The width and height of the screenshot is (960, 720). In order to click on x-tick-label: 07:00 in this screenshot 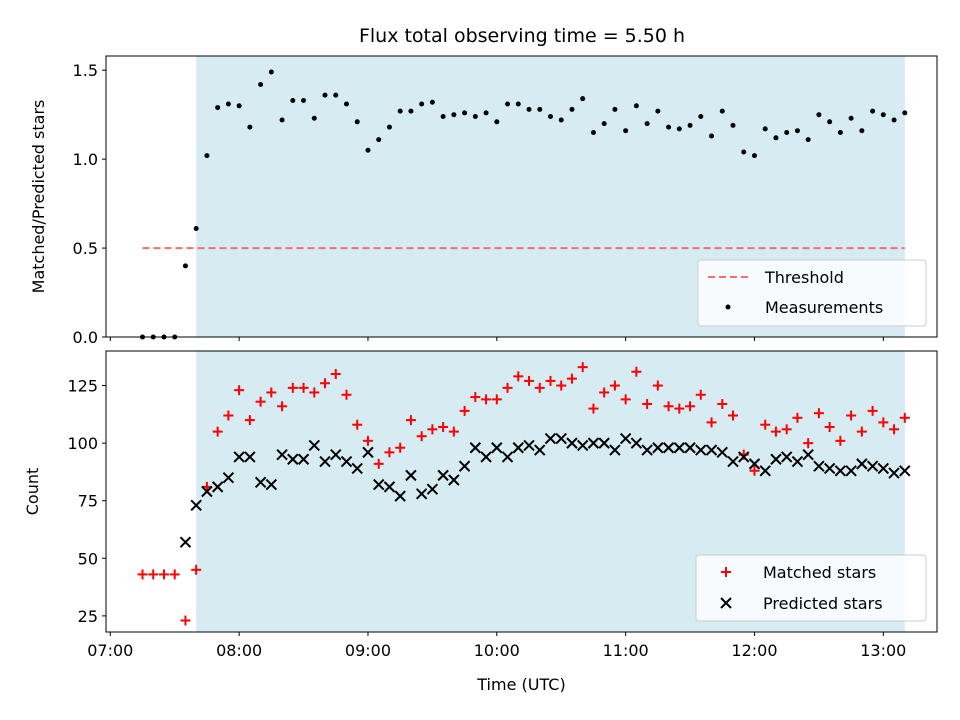, I will do `click(110, 650)`.